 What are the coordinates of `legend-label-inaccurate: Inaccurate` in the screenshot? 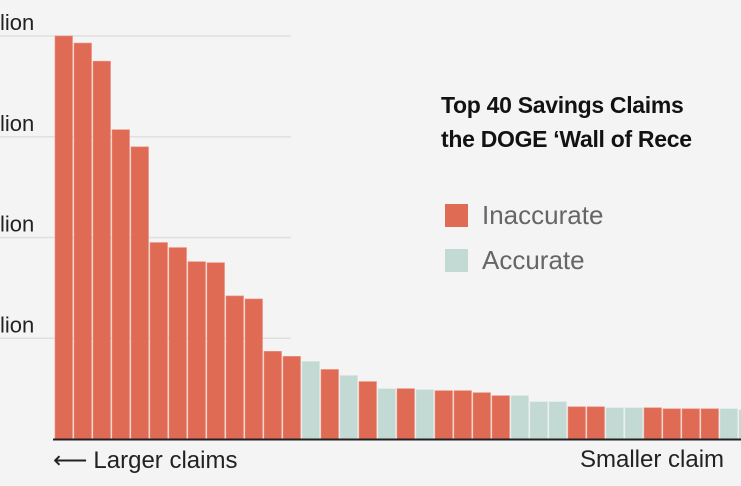 It's located at (543, 215).